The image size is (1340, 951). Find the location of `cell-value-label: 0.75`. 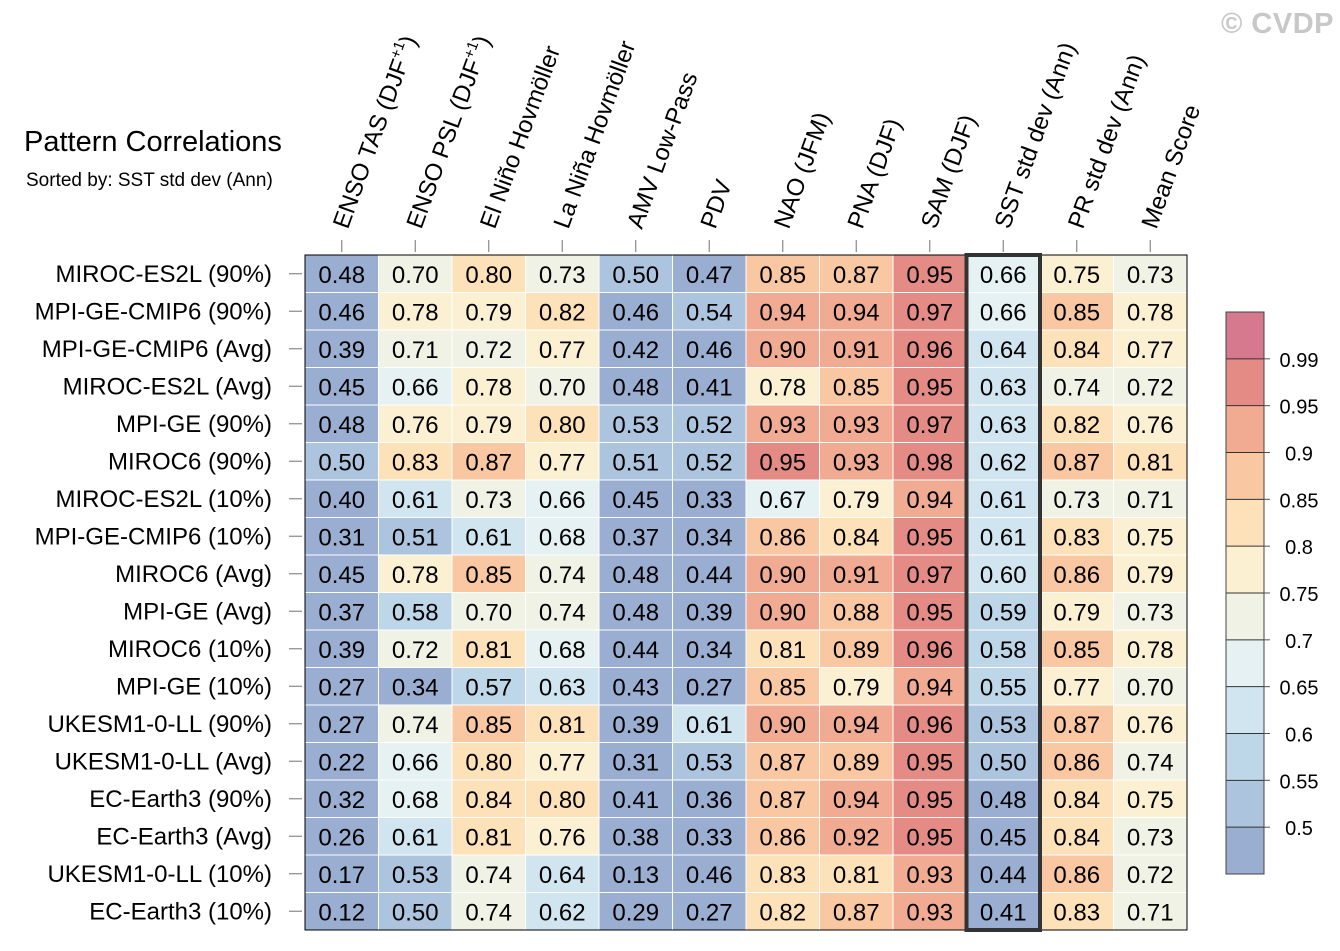

cell-value-label: 0.75 is located at coordinates (1076, 275).